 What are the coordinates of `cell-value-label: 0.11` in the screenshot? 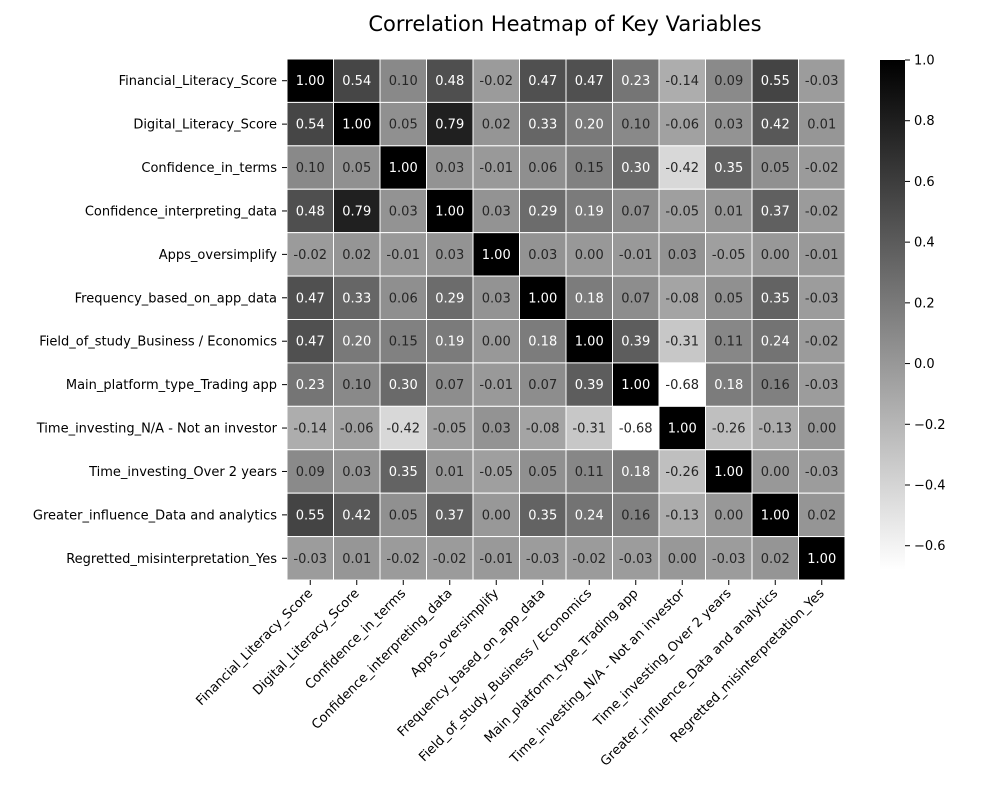 It's located at (589, 472).